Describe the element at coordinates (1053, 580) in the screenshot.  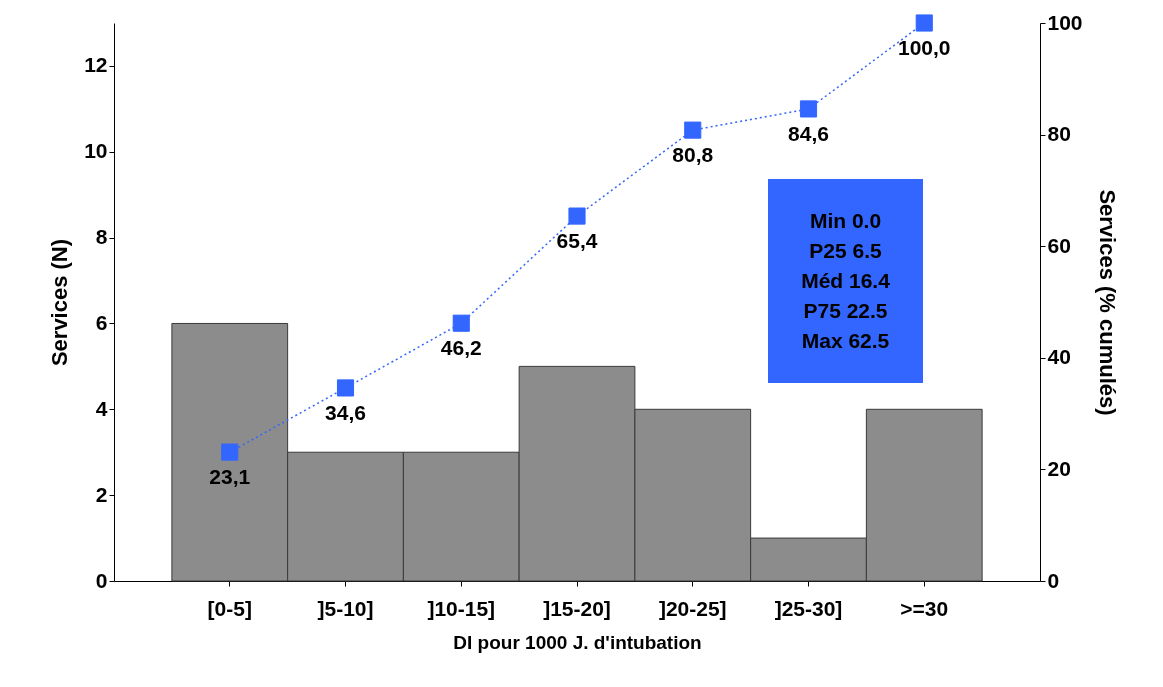
I see `y2-tick-label: 0` at that location.